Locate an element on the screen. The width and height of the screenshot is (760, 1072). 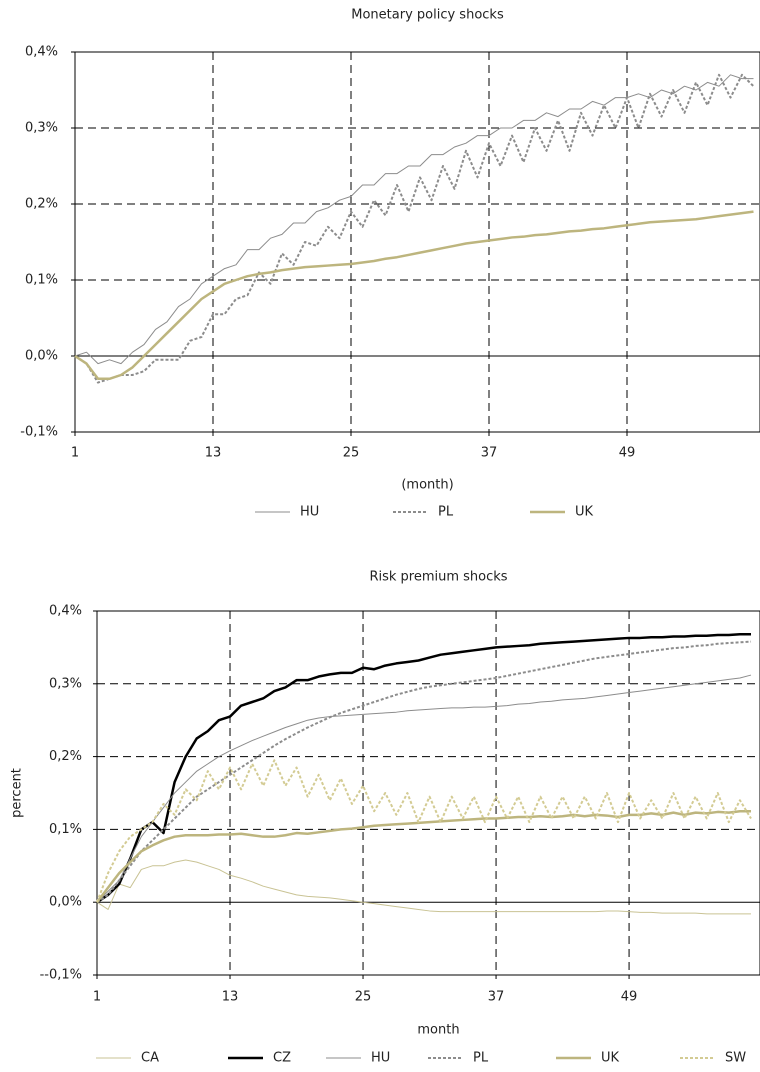
x-axis-label: (month) is located at coordinates (427, 485).